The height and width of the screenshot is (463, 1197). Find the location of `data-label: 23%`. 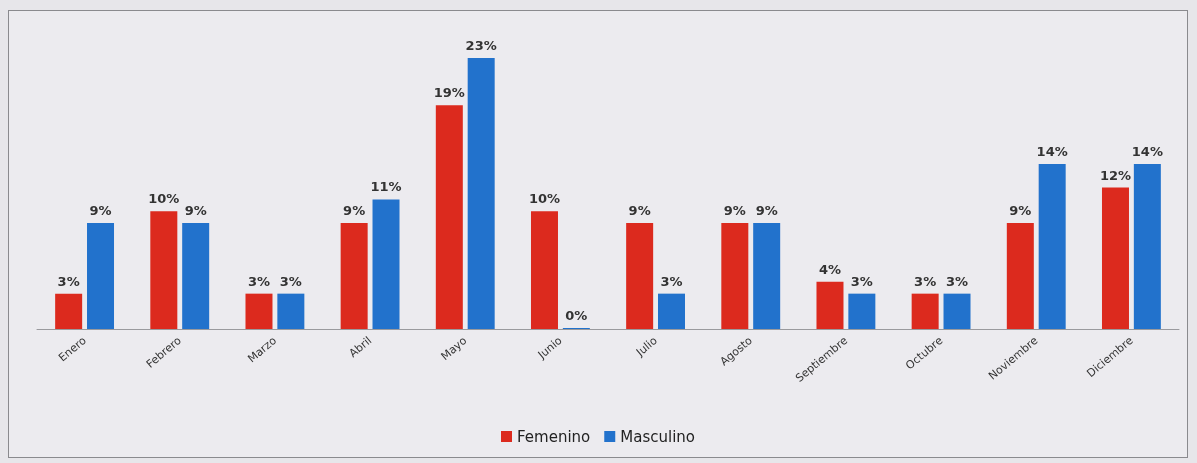

data-label: 23% is located at coordinates (481, 45).